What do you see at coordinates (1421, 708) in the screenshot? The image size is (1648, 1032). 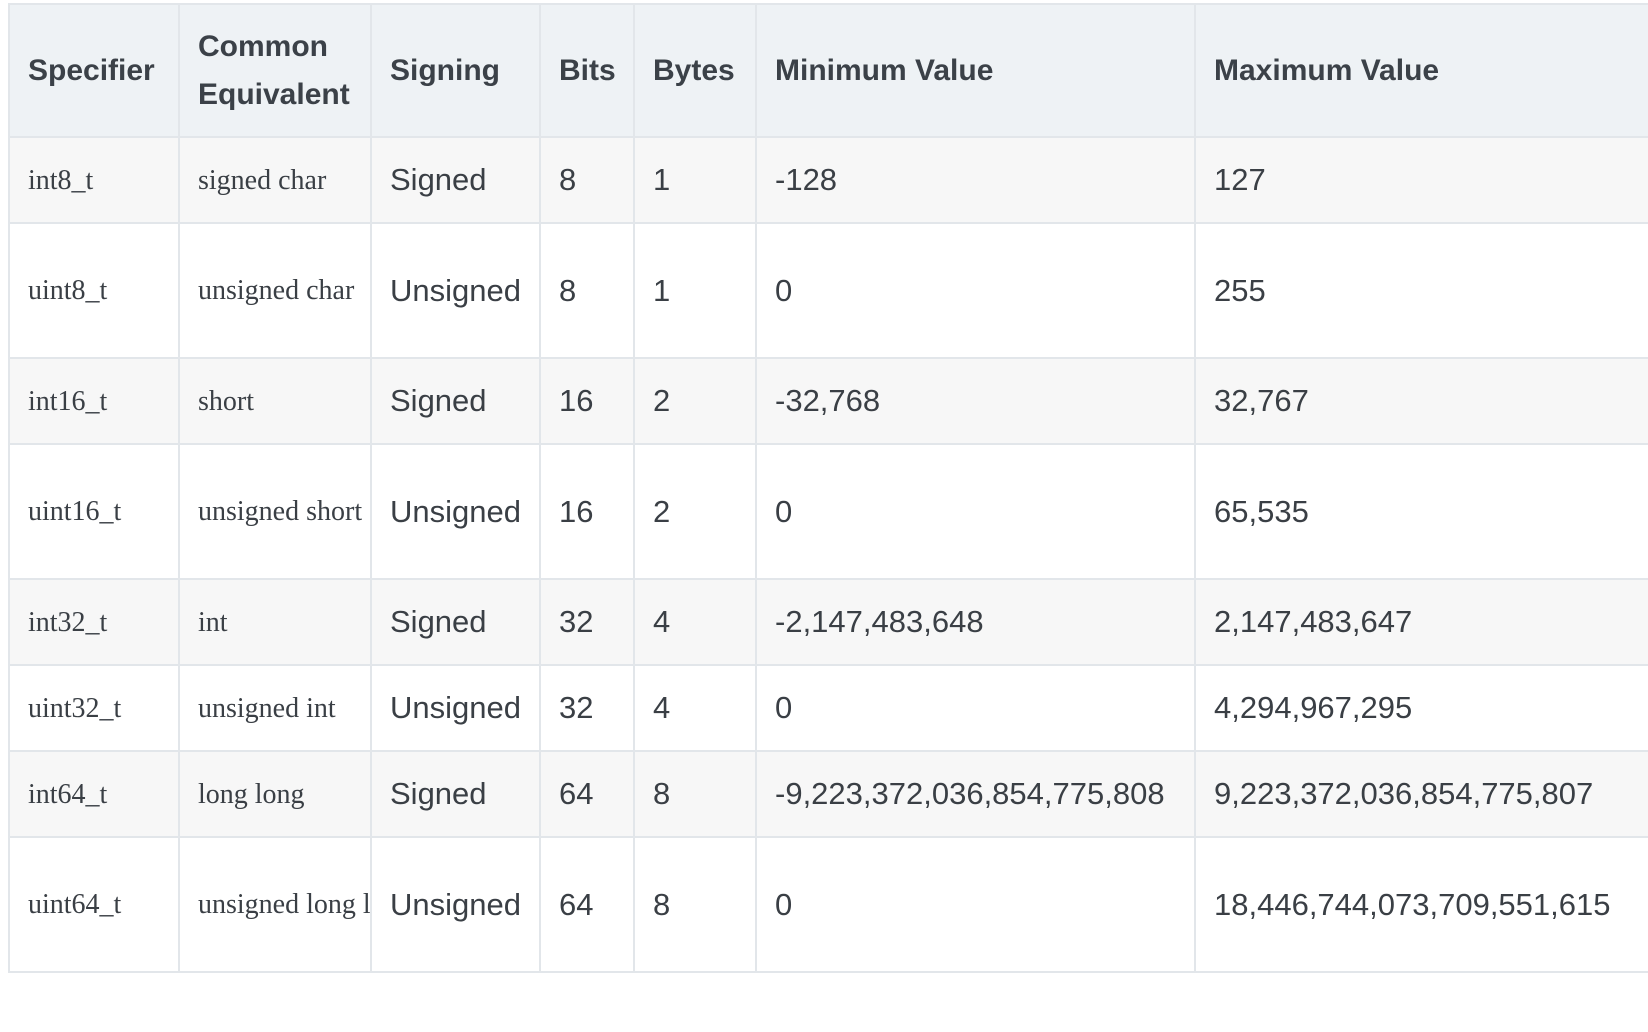 I see `cell-max: 4,294,967,295` at bounding box center [1421, 708].